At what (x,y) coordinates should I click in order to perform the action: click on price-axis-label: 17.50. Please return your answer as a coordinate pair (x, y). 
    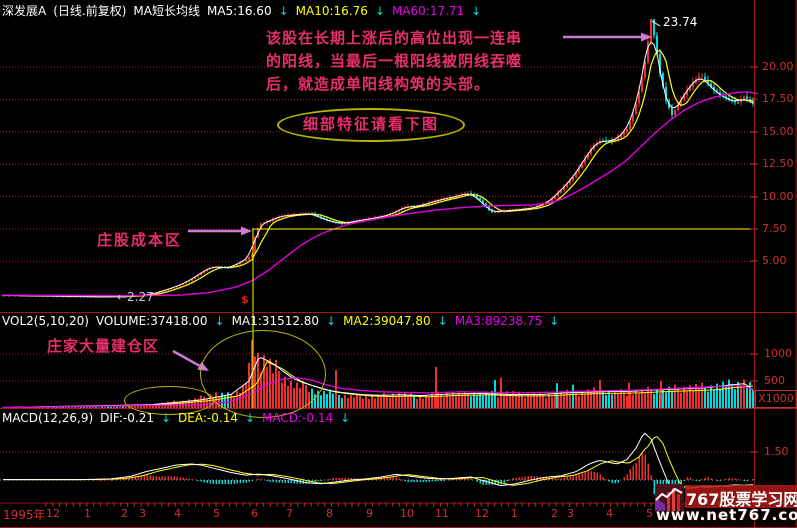
    Looking at the image, I should click on (778, 98).